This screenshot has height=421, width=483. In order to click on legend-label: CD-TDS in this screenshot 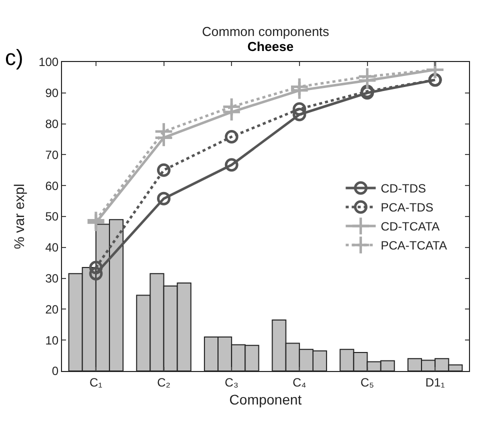, I will do `click(403, 189)`.